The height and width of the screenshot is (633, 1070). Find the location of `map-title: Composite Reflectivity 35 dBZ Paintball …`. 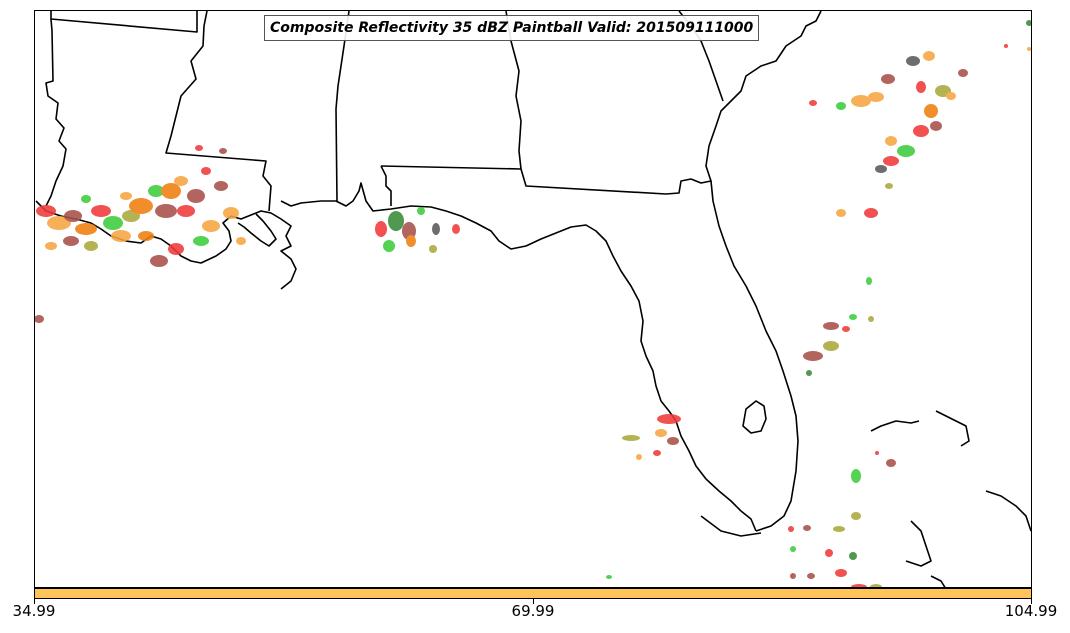

map-title: Composite Reflectivity 35 dBZ Paintball … is located at coordinates (512, 28).